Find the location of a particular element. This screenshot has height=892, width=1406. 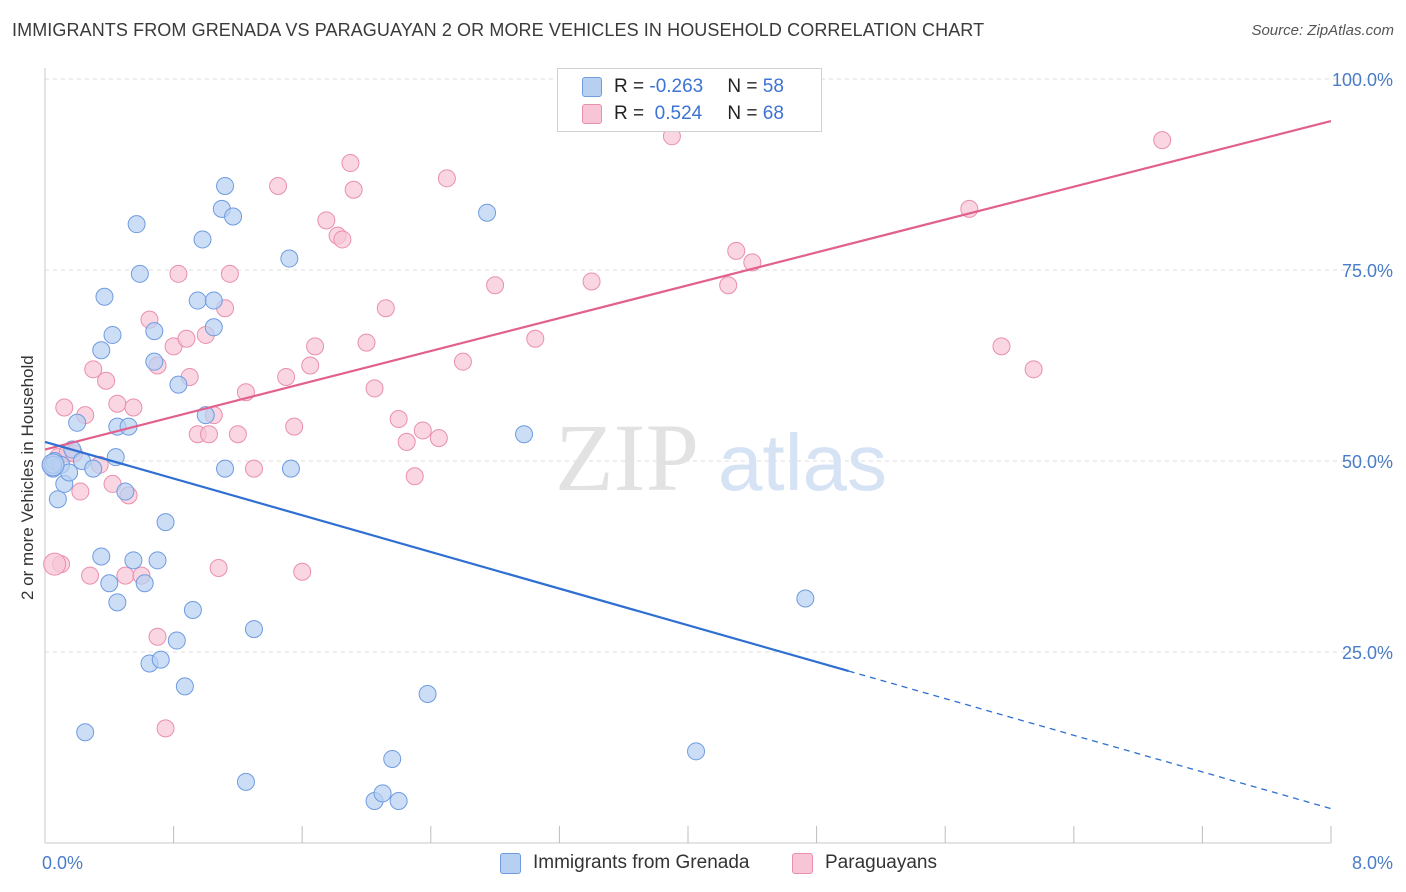

y-tick-label: 25.0% is located at coordinates (1367, 653).